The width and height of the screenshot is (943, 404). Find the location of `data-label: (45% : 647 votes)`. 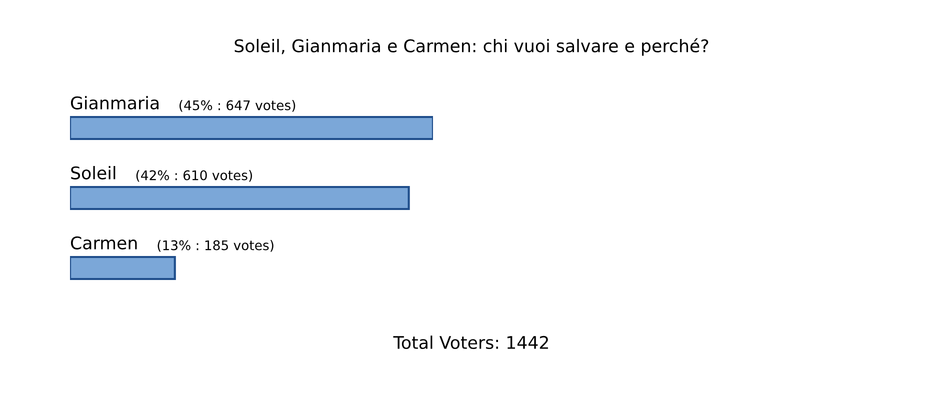

data-label: (45% : 647 votes) is located at coordinates (238, 106).